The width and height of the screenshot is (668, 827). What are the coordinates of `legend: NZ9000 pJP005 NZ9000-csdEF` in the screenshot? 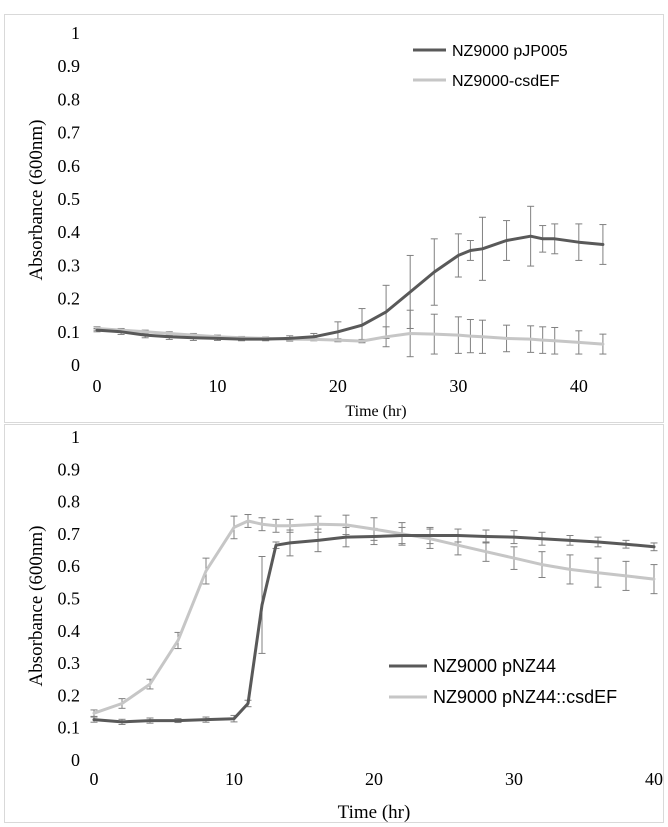 It's located at (490, 66).